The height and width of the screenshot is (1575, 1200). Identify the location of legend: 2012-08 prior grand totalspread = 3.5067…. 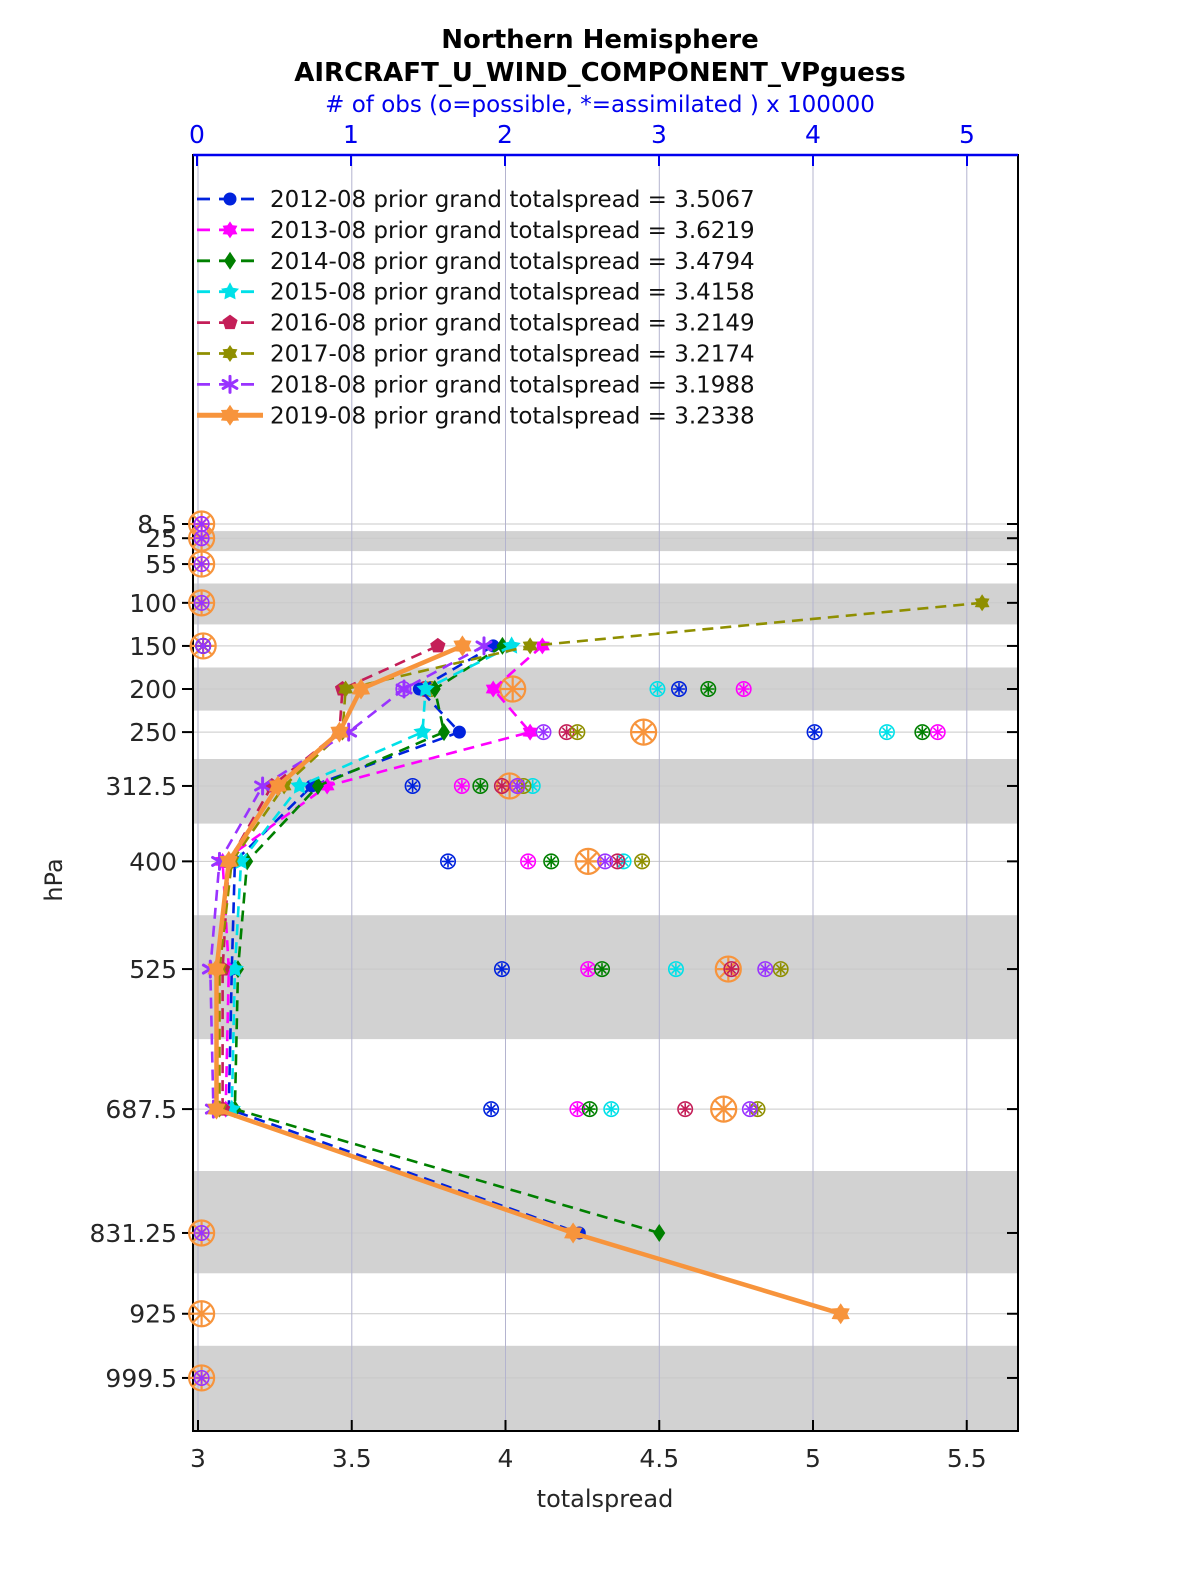
(476, 308).